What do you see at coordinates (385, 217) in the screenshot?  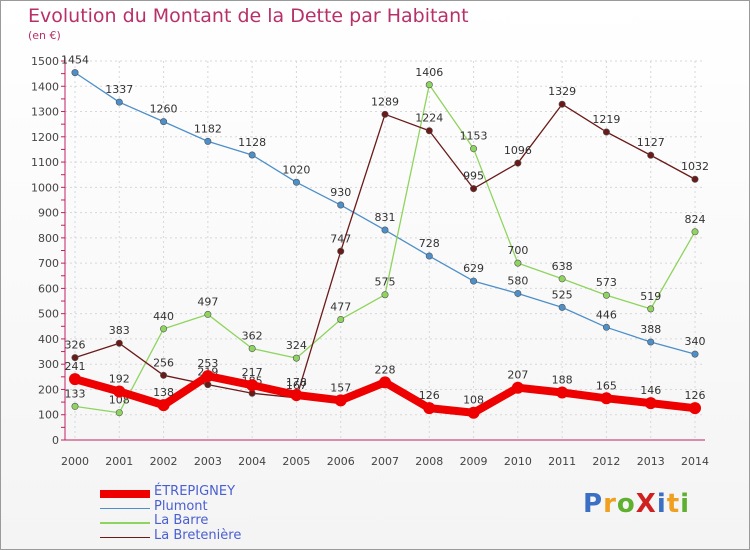 I see `data-label: 831` at bounding box center [385, 217].